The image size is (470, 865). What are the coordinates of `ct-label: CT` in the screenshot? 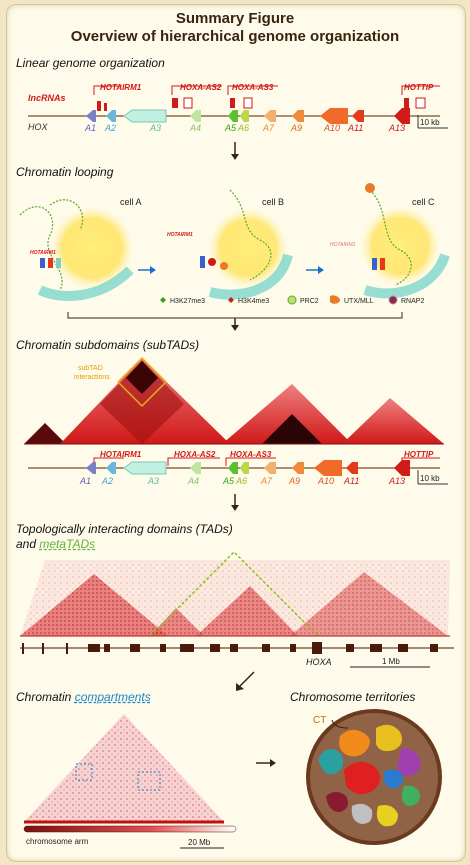 It's located at (319, 720).